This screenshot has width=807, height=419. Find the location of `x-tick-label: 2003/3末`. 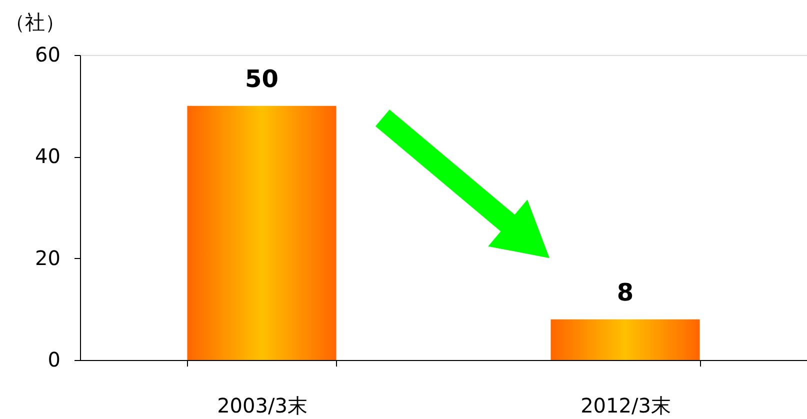

x-tick-label: 2003/3末 is located at coordinates (262, 406).